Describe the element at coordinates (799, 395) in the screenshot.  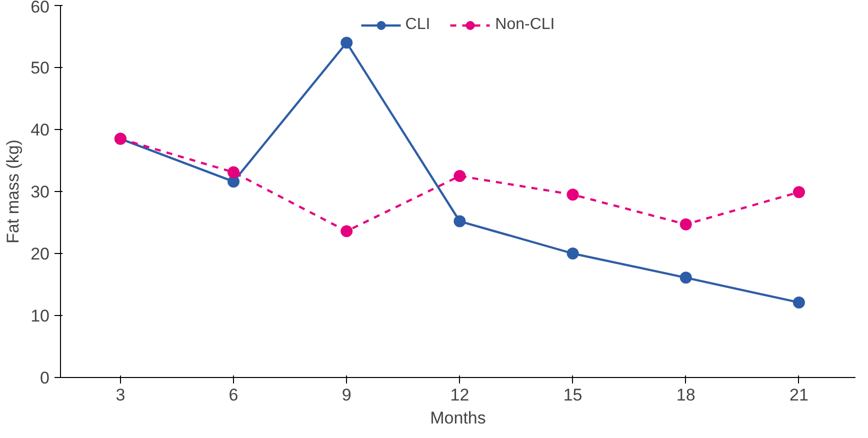
I see `x-tick-label: 21` at that location.